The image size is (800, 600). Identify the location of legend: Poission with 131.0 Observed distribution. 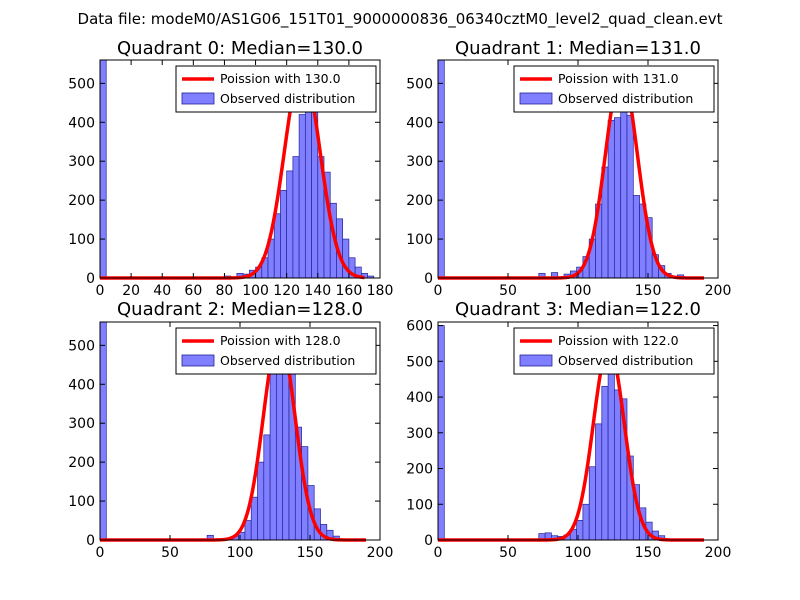
(614, 89).